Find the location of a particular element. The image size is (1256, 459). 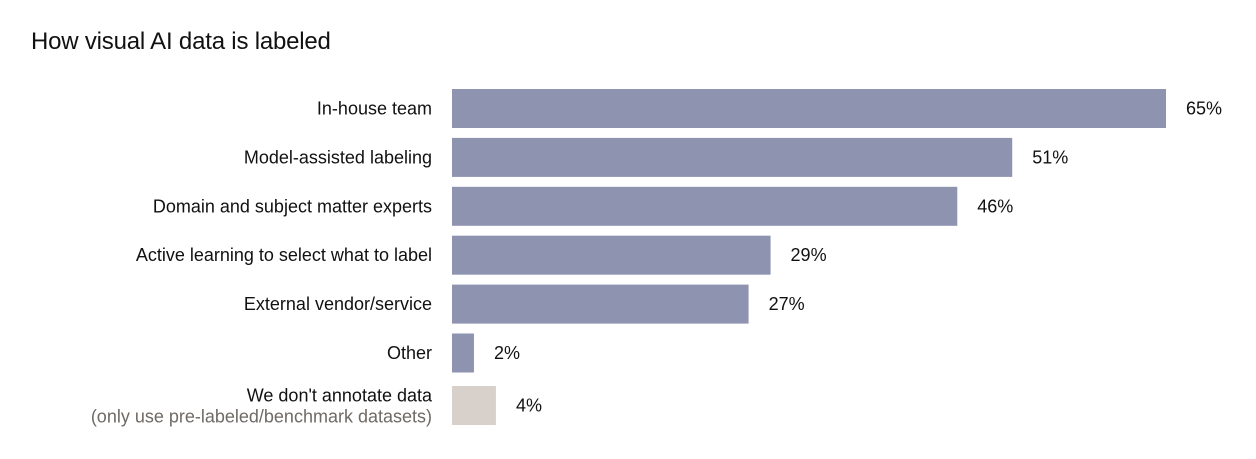

value-label: 46% is located at coordinates (995, 206).